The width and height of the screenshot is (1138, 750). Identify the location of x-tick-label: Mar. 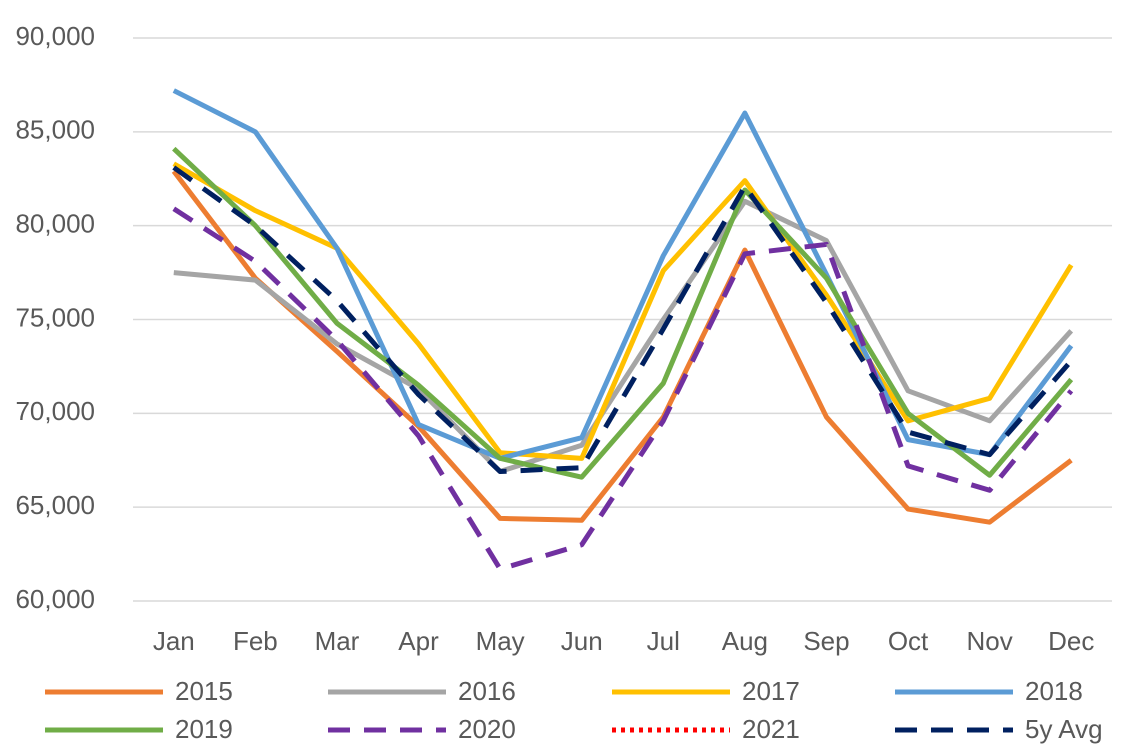
(337, 641).